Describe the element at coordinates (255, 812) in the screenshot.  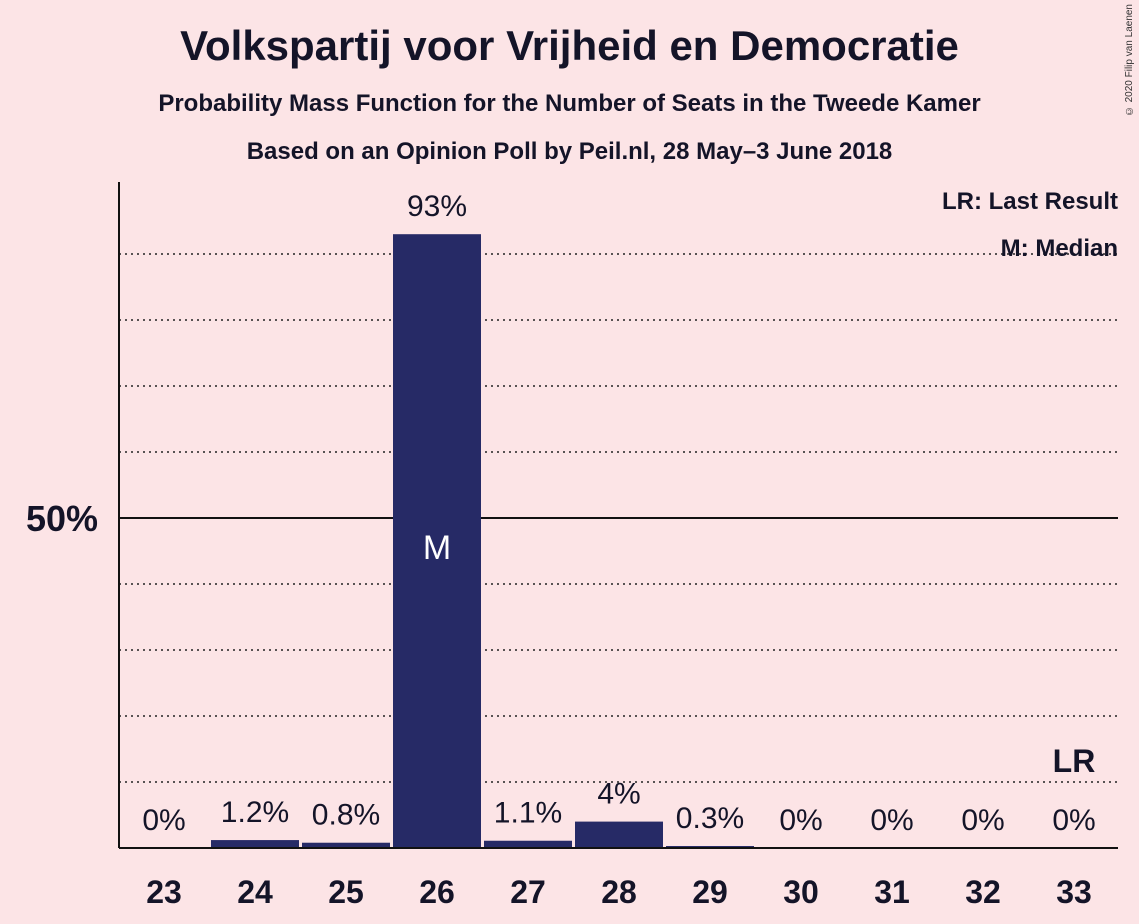
I see `data-label: 1.2%` at that location.